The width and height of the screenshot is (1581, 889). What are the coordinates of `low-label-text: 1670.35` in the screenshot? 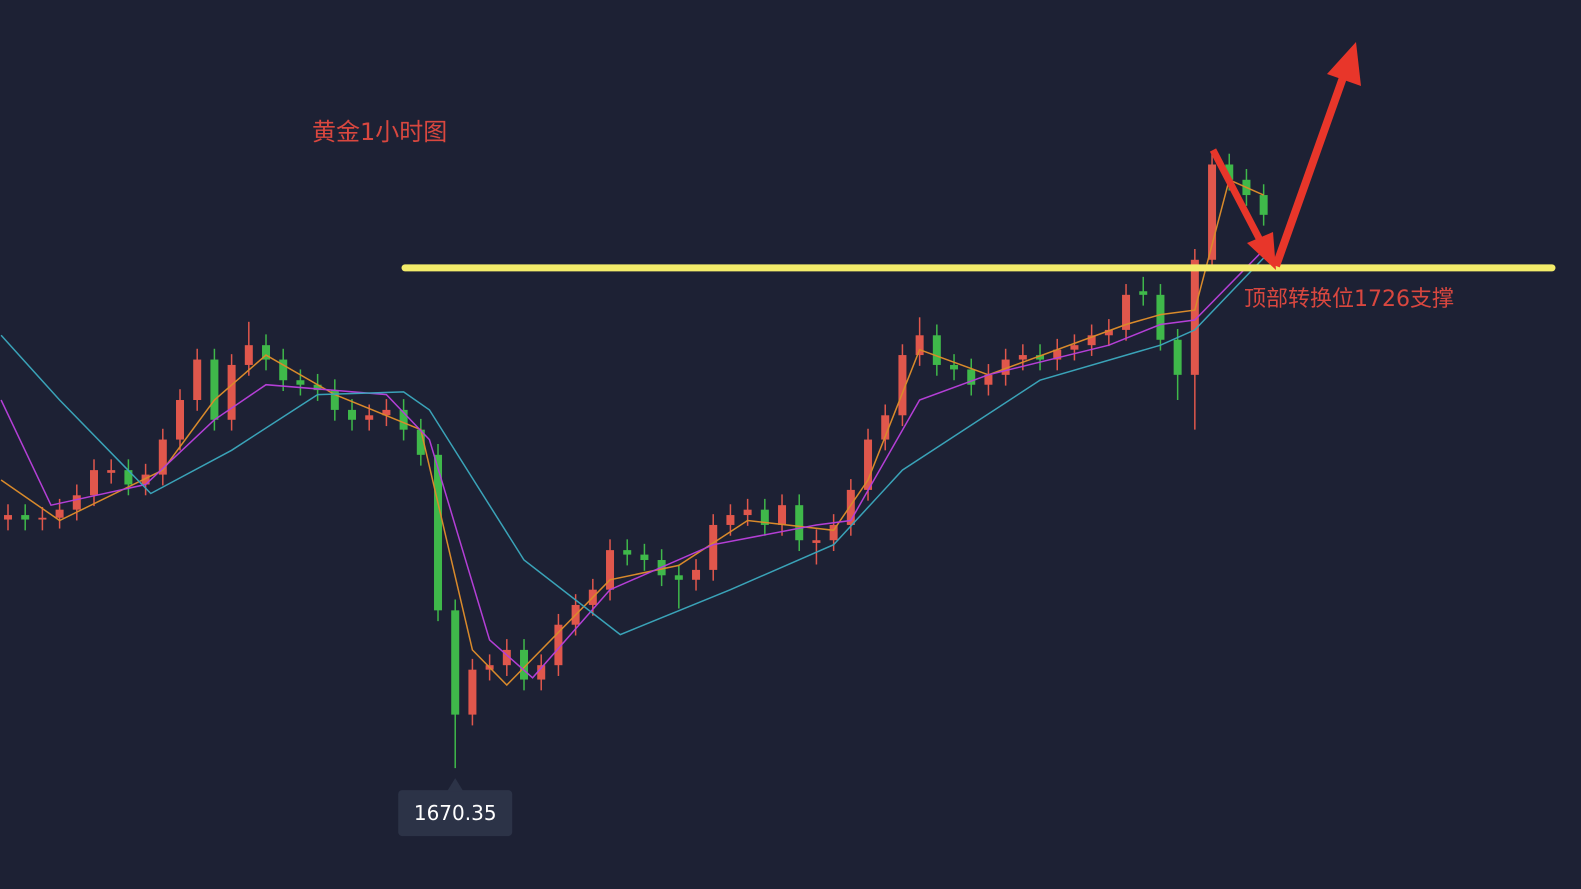 It's located at (455, 813).